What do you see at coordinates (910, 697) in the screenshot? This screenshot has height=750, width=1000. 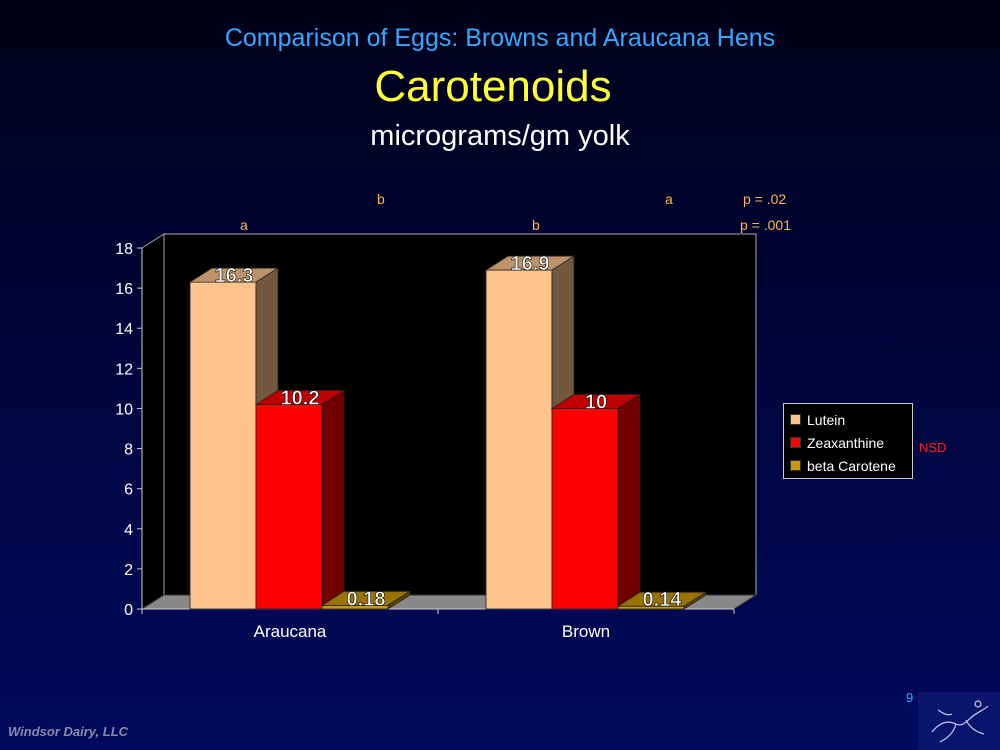 I see `page-number: 9` at bounding box center [910, 697].